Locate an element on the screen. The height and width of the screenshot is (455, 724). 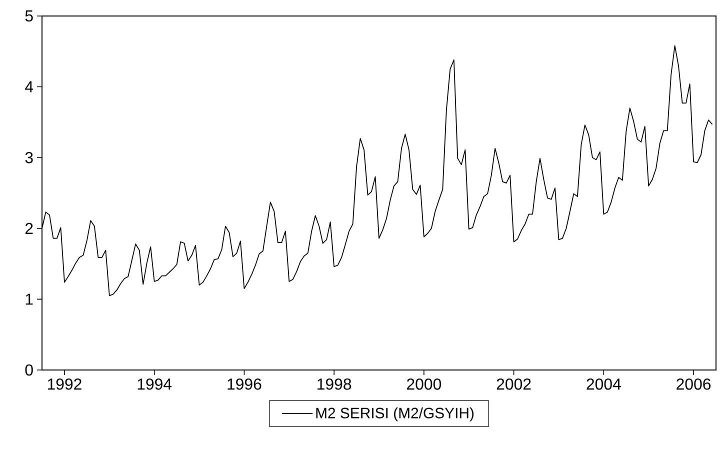
x-tick-label: 1992 is located at coordinates (65, 384).